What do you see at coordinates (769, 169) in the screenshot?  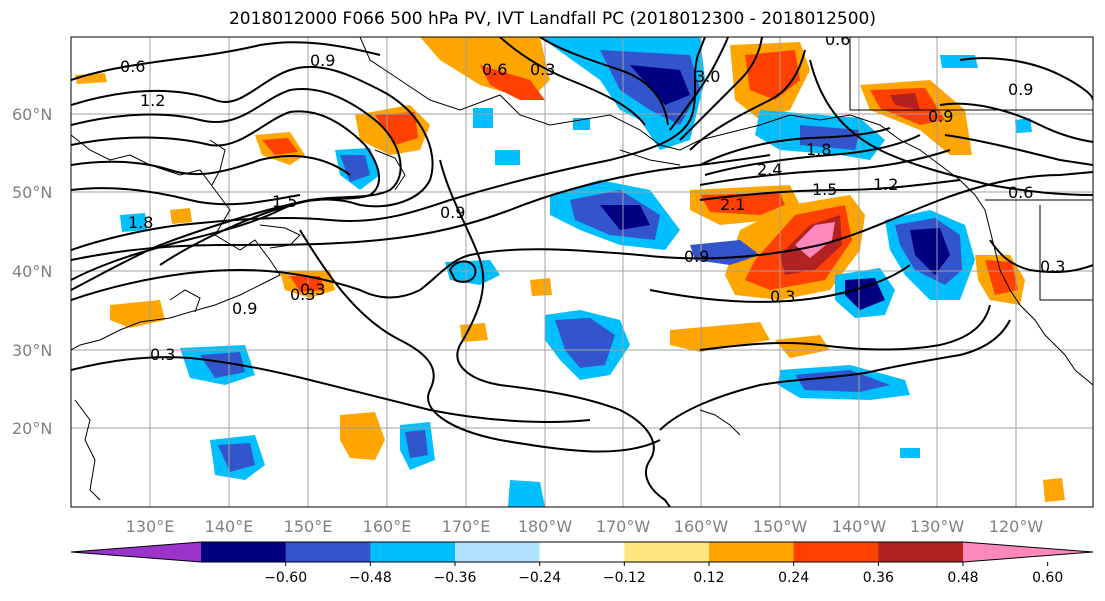 I see `contour-label: 2.4` at bounding box center [769, 169].